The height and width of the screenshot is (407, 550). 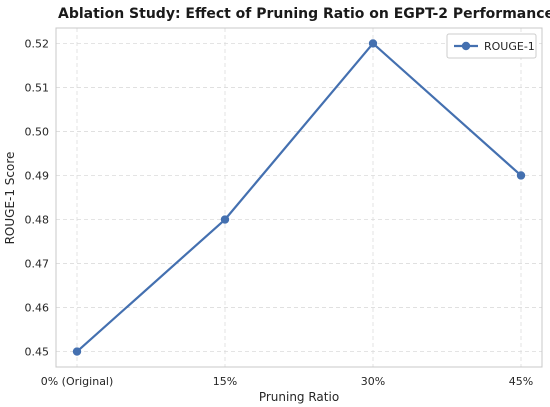 I want to click on y-tick-label: 0.52, so click(x=37, y=43).